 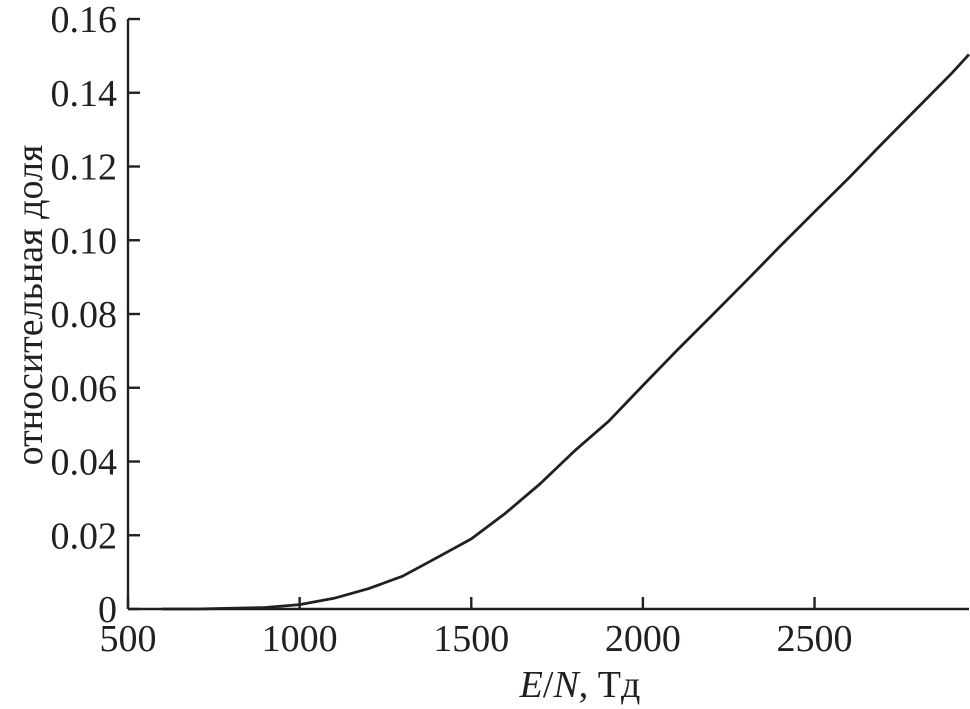 What do you see at coordinates (566, 685) in the screenshot?
I see `x-axis-title-var2: N` at bounding box center [566, 685].